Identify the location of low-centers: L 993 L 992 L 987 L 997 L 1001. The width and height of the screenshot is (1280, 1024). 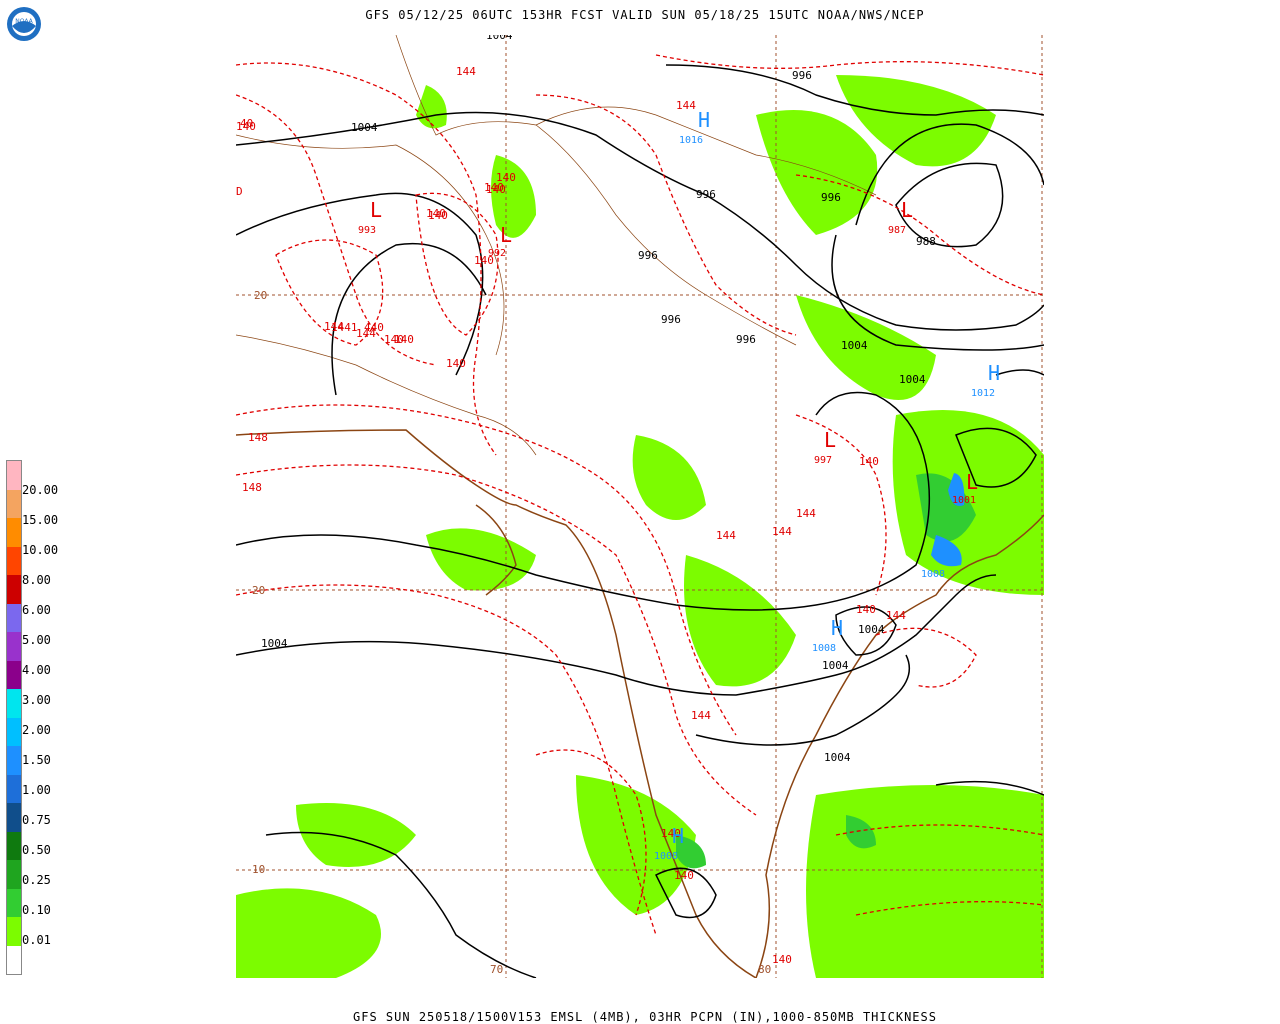
(668, 352).